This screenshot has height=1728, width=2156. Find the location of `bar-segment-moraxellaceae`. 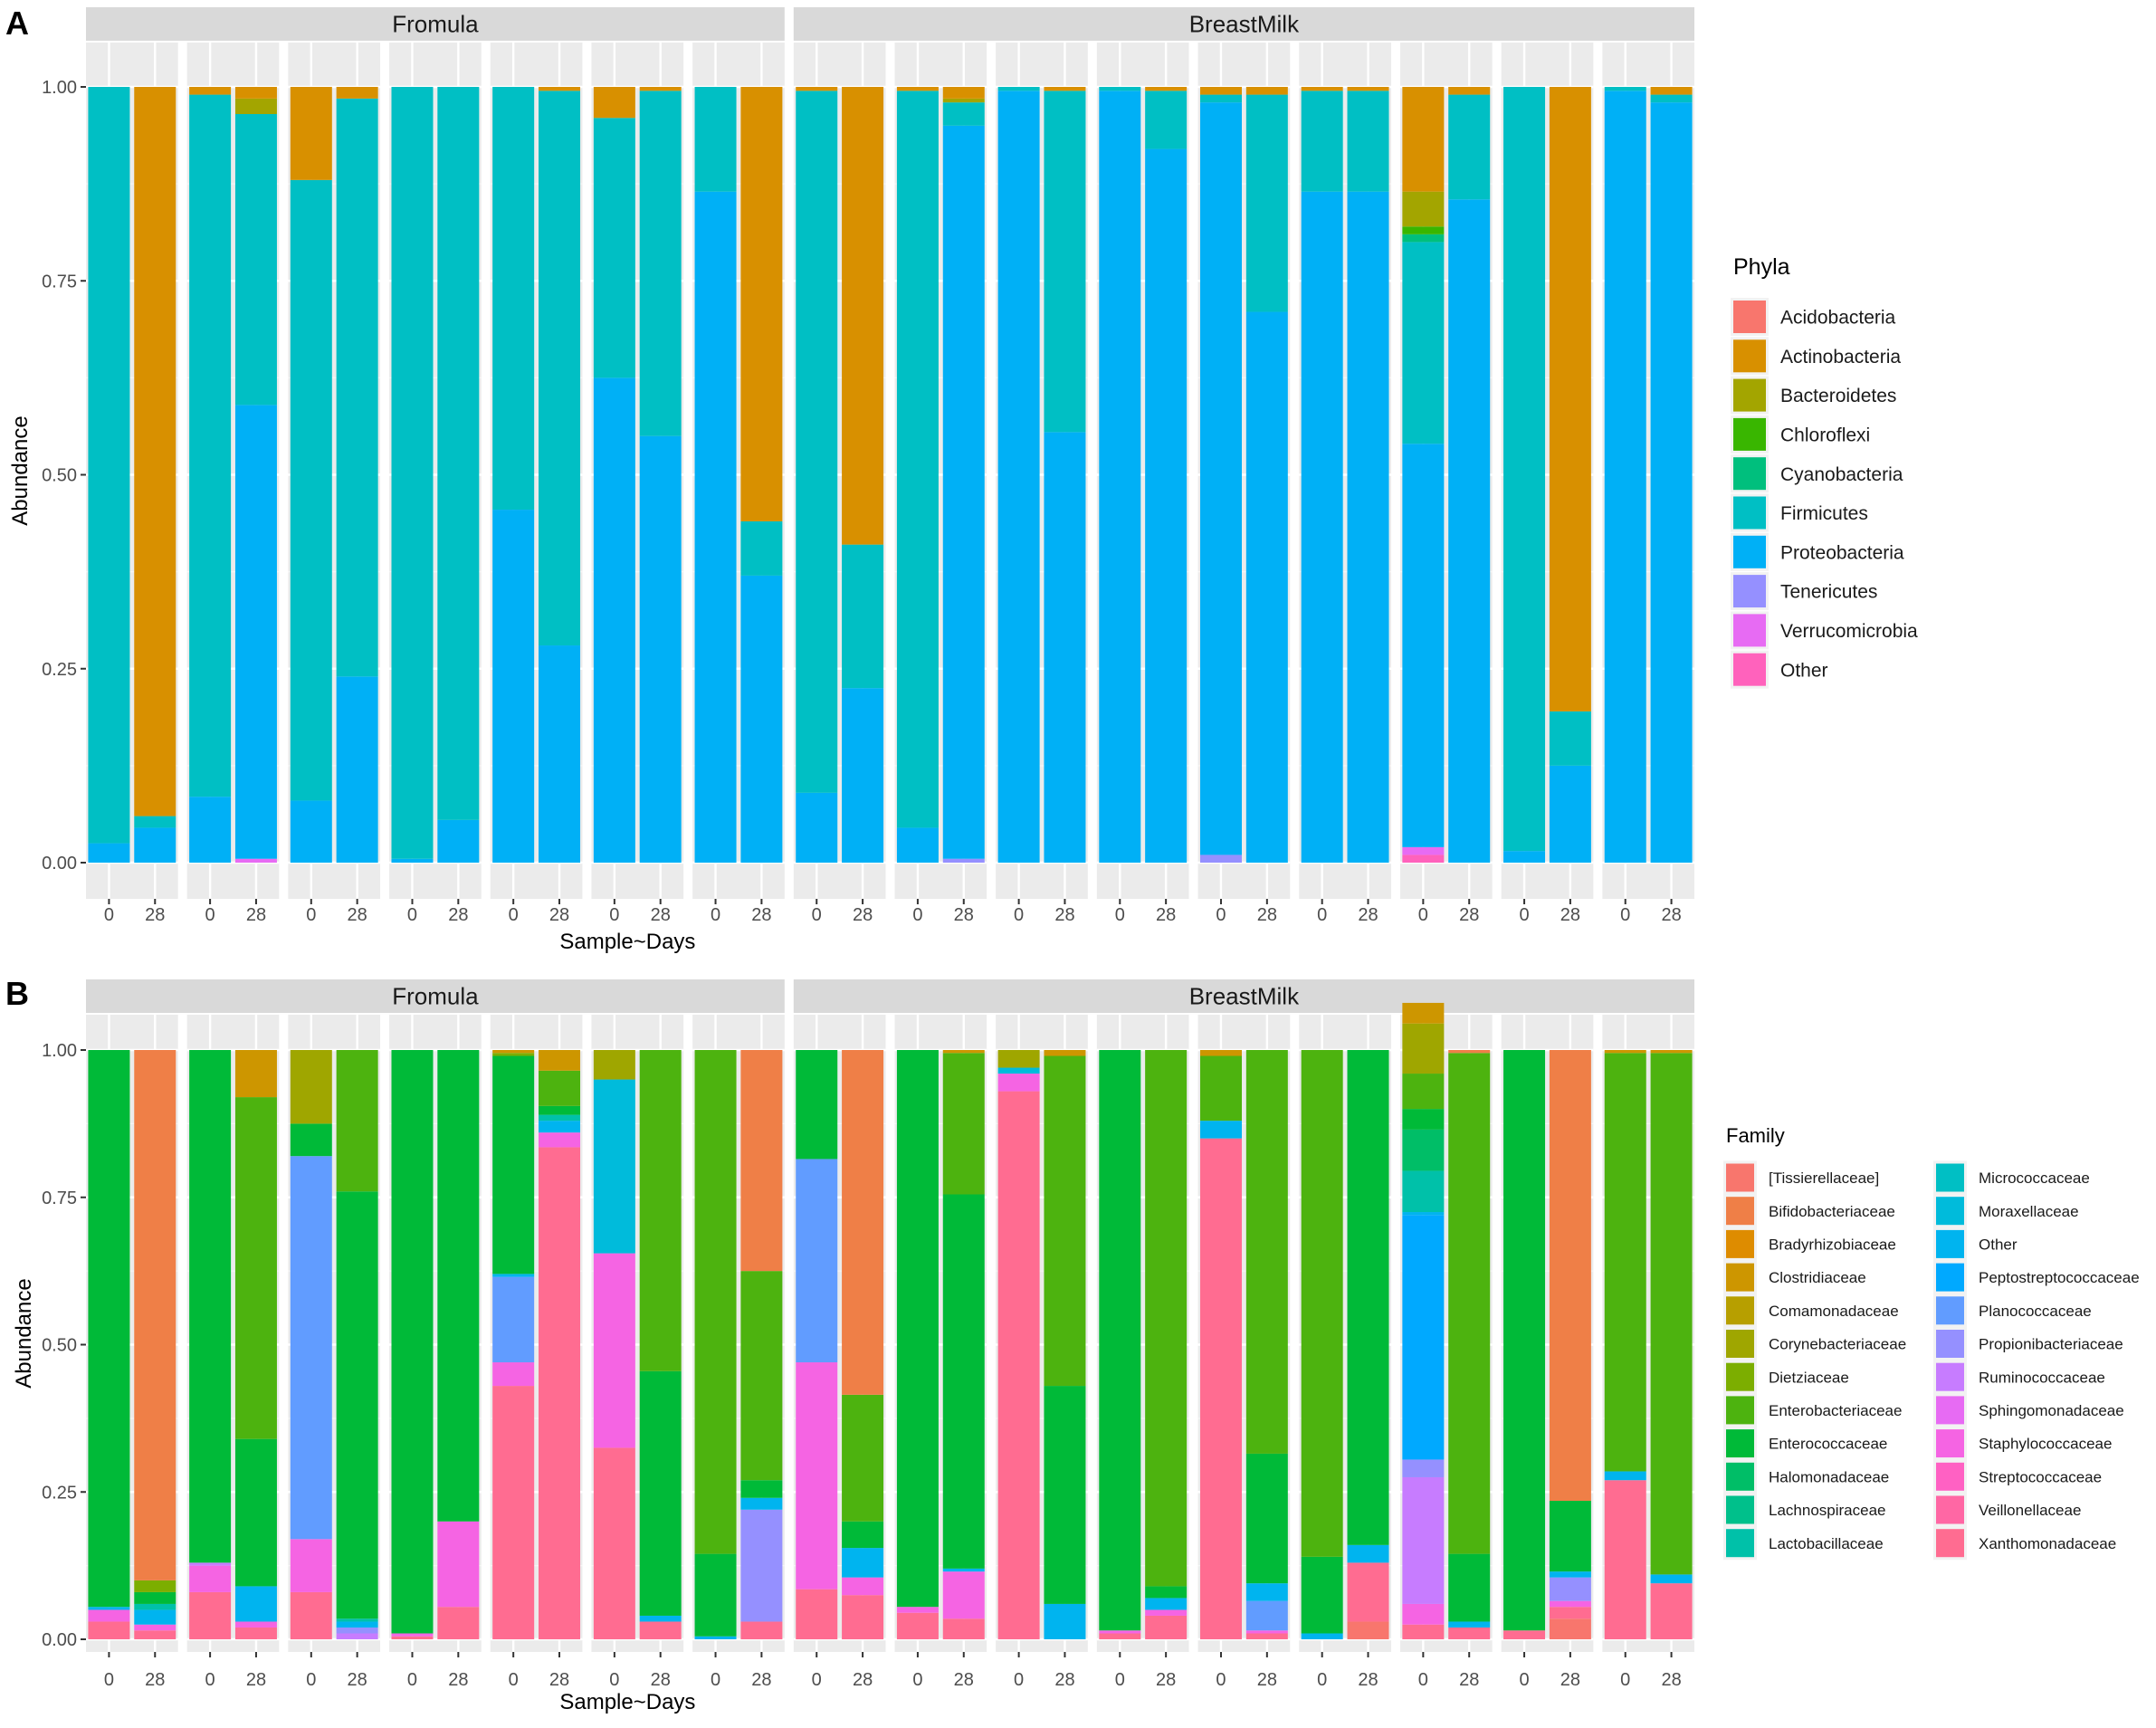

bar-segment-moraxellaceae is located at coordinates (614, 1167).